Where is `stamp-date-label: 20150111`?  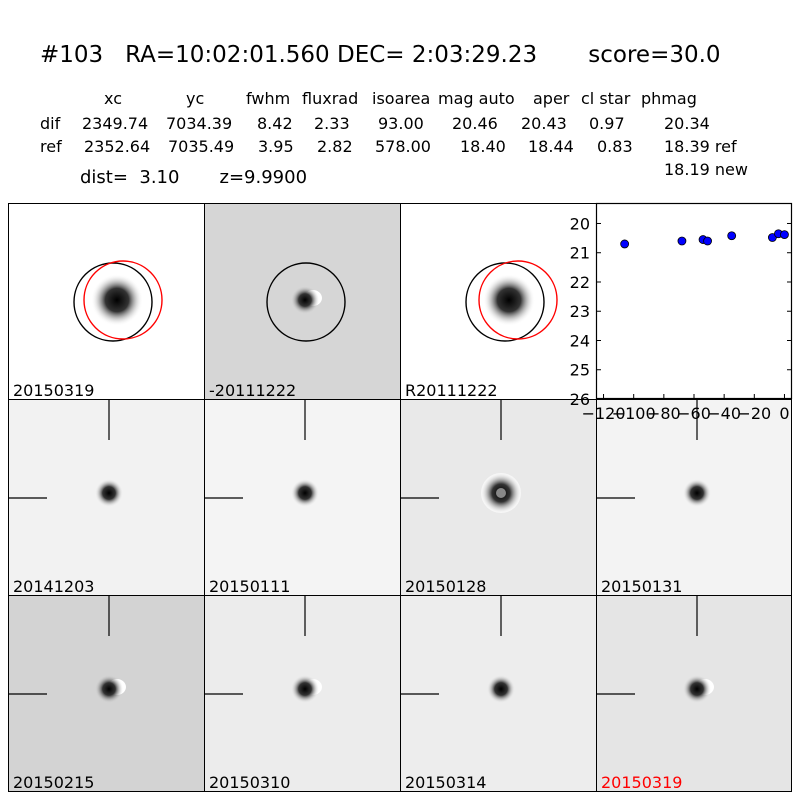
stamp-date-label: 20150111 is located at coordinates (250, 586).